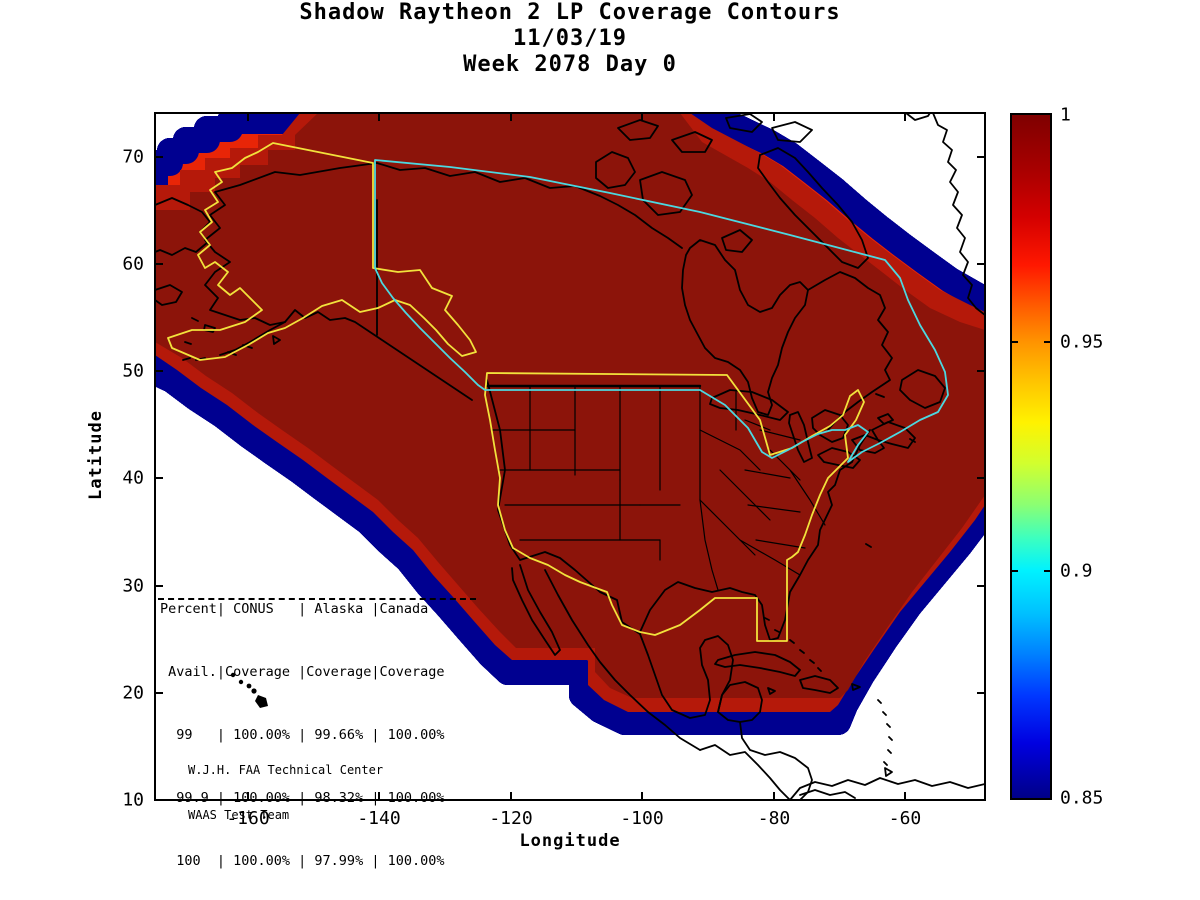  Describe the element at coordinates (774, 818) in the screenshot. I see `x-tick-80: -80` at that location.